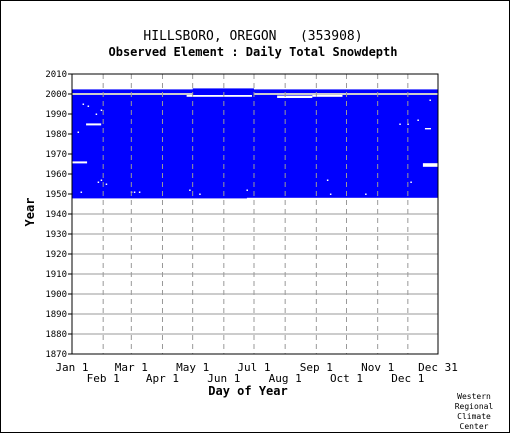 This screenshot has height=433, width=510. I want to click on x-tick-label: Jan 1, so click(71, 367).